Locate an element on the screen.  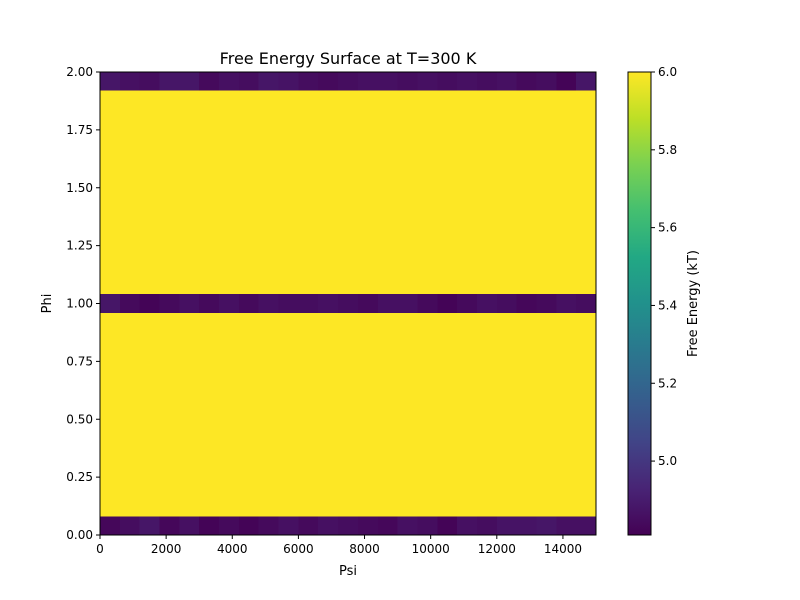
y-tick-label: 1.75 is located at coordinates (79, 130).